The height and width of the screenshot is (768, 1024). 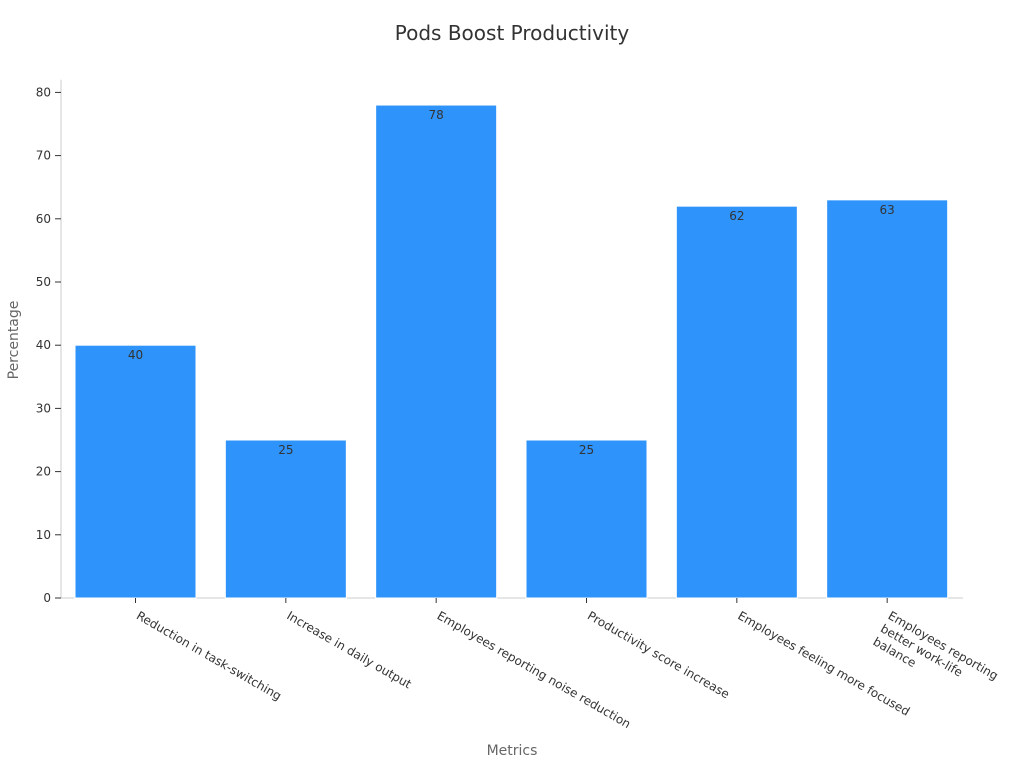 I want to click on x-tick-label: Reduction in task-switching, so click(x=209, y=655).